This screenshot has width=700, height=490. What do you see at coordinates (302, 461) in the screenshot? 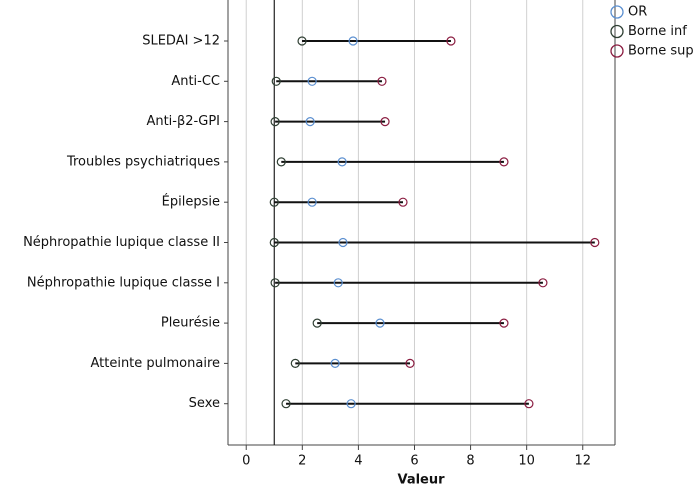
I see `x-tick-label: 2` at bounding box center [302, 461].